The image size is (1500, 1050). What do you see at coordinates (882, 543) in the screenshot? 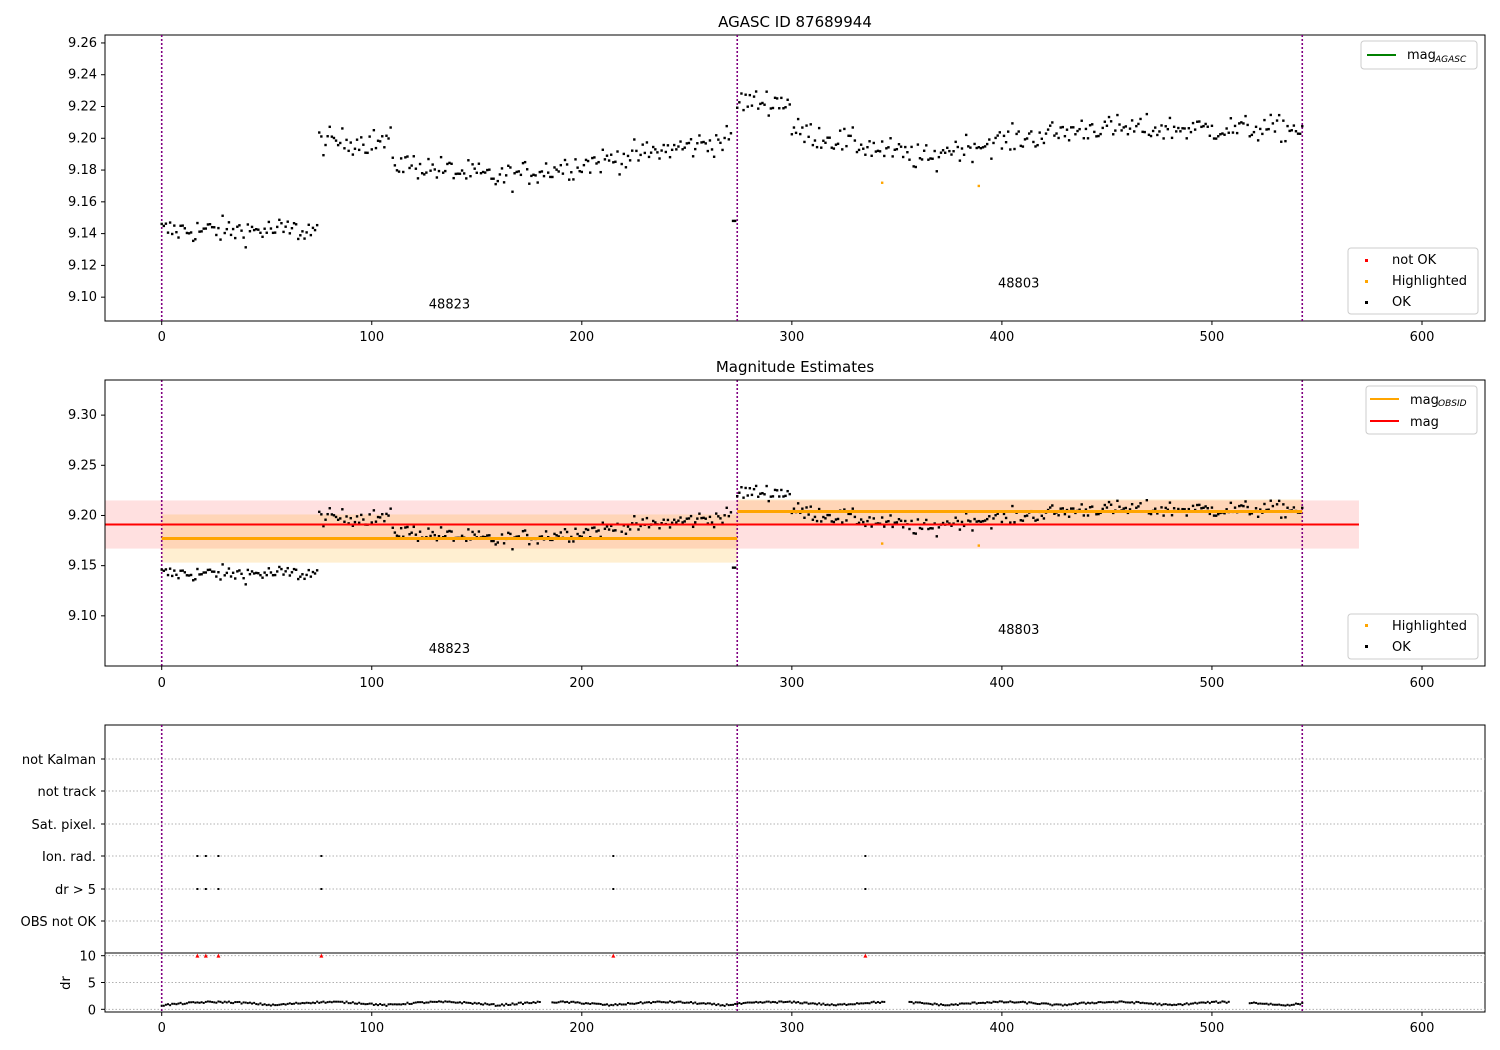
I see `panel2-highlighted-point` at bounding box center [882, 543].